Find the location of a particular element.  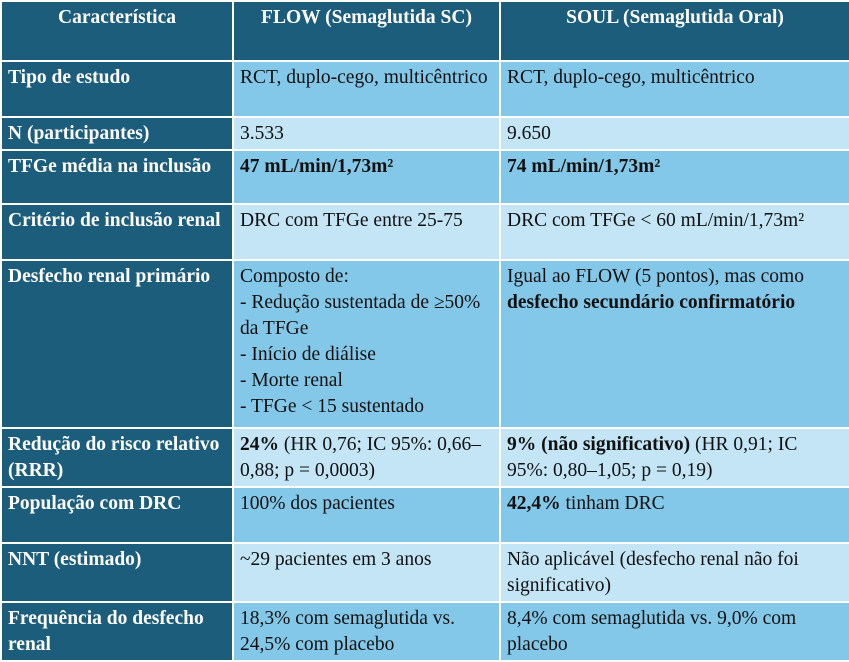

flow-cell: 47 mL/min/1,73m² is located at coordinates (366, 177).